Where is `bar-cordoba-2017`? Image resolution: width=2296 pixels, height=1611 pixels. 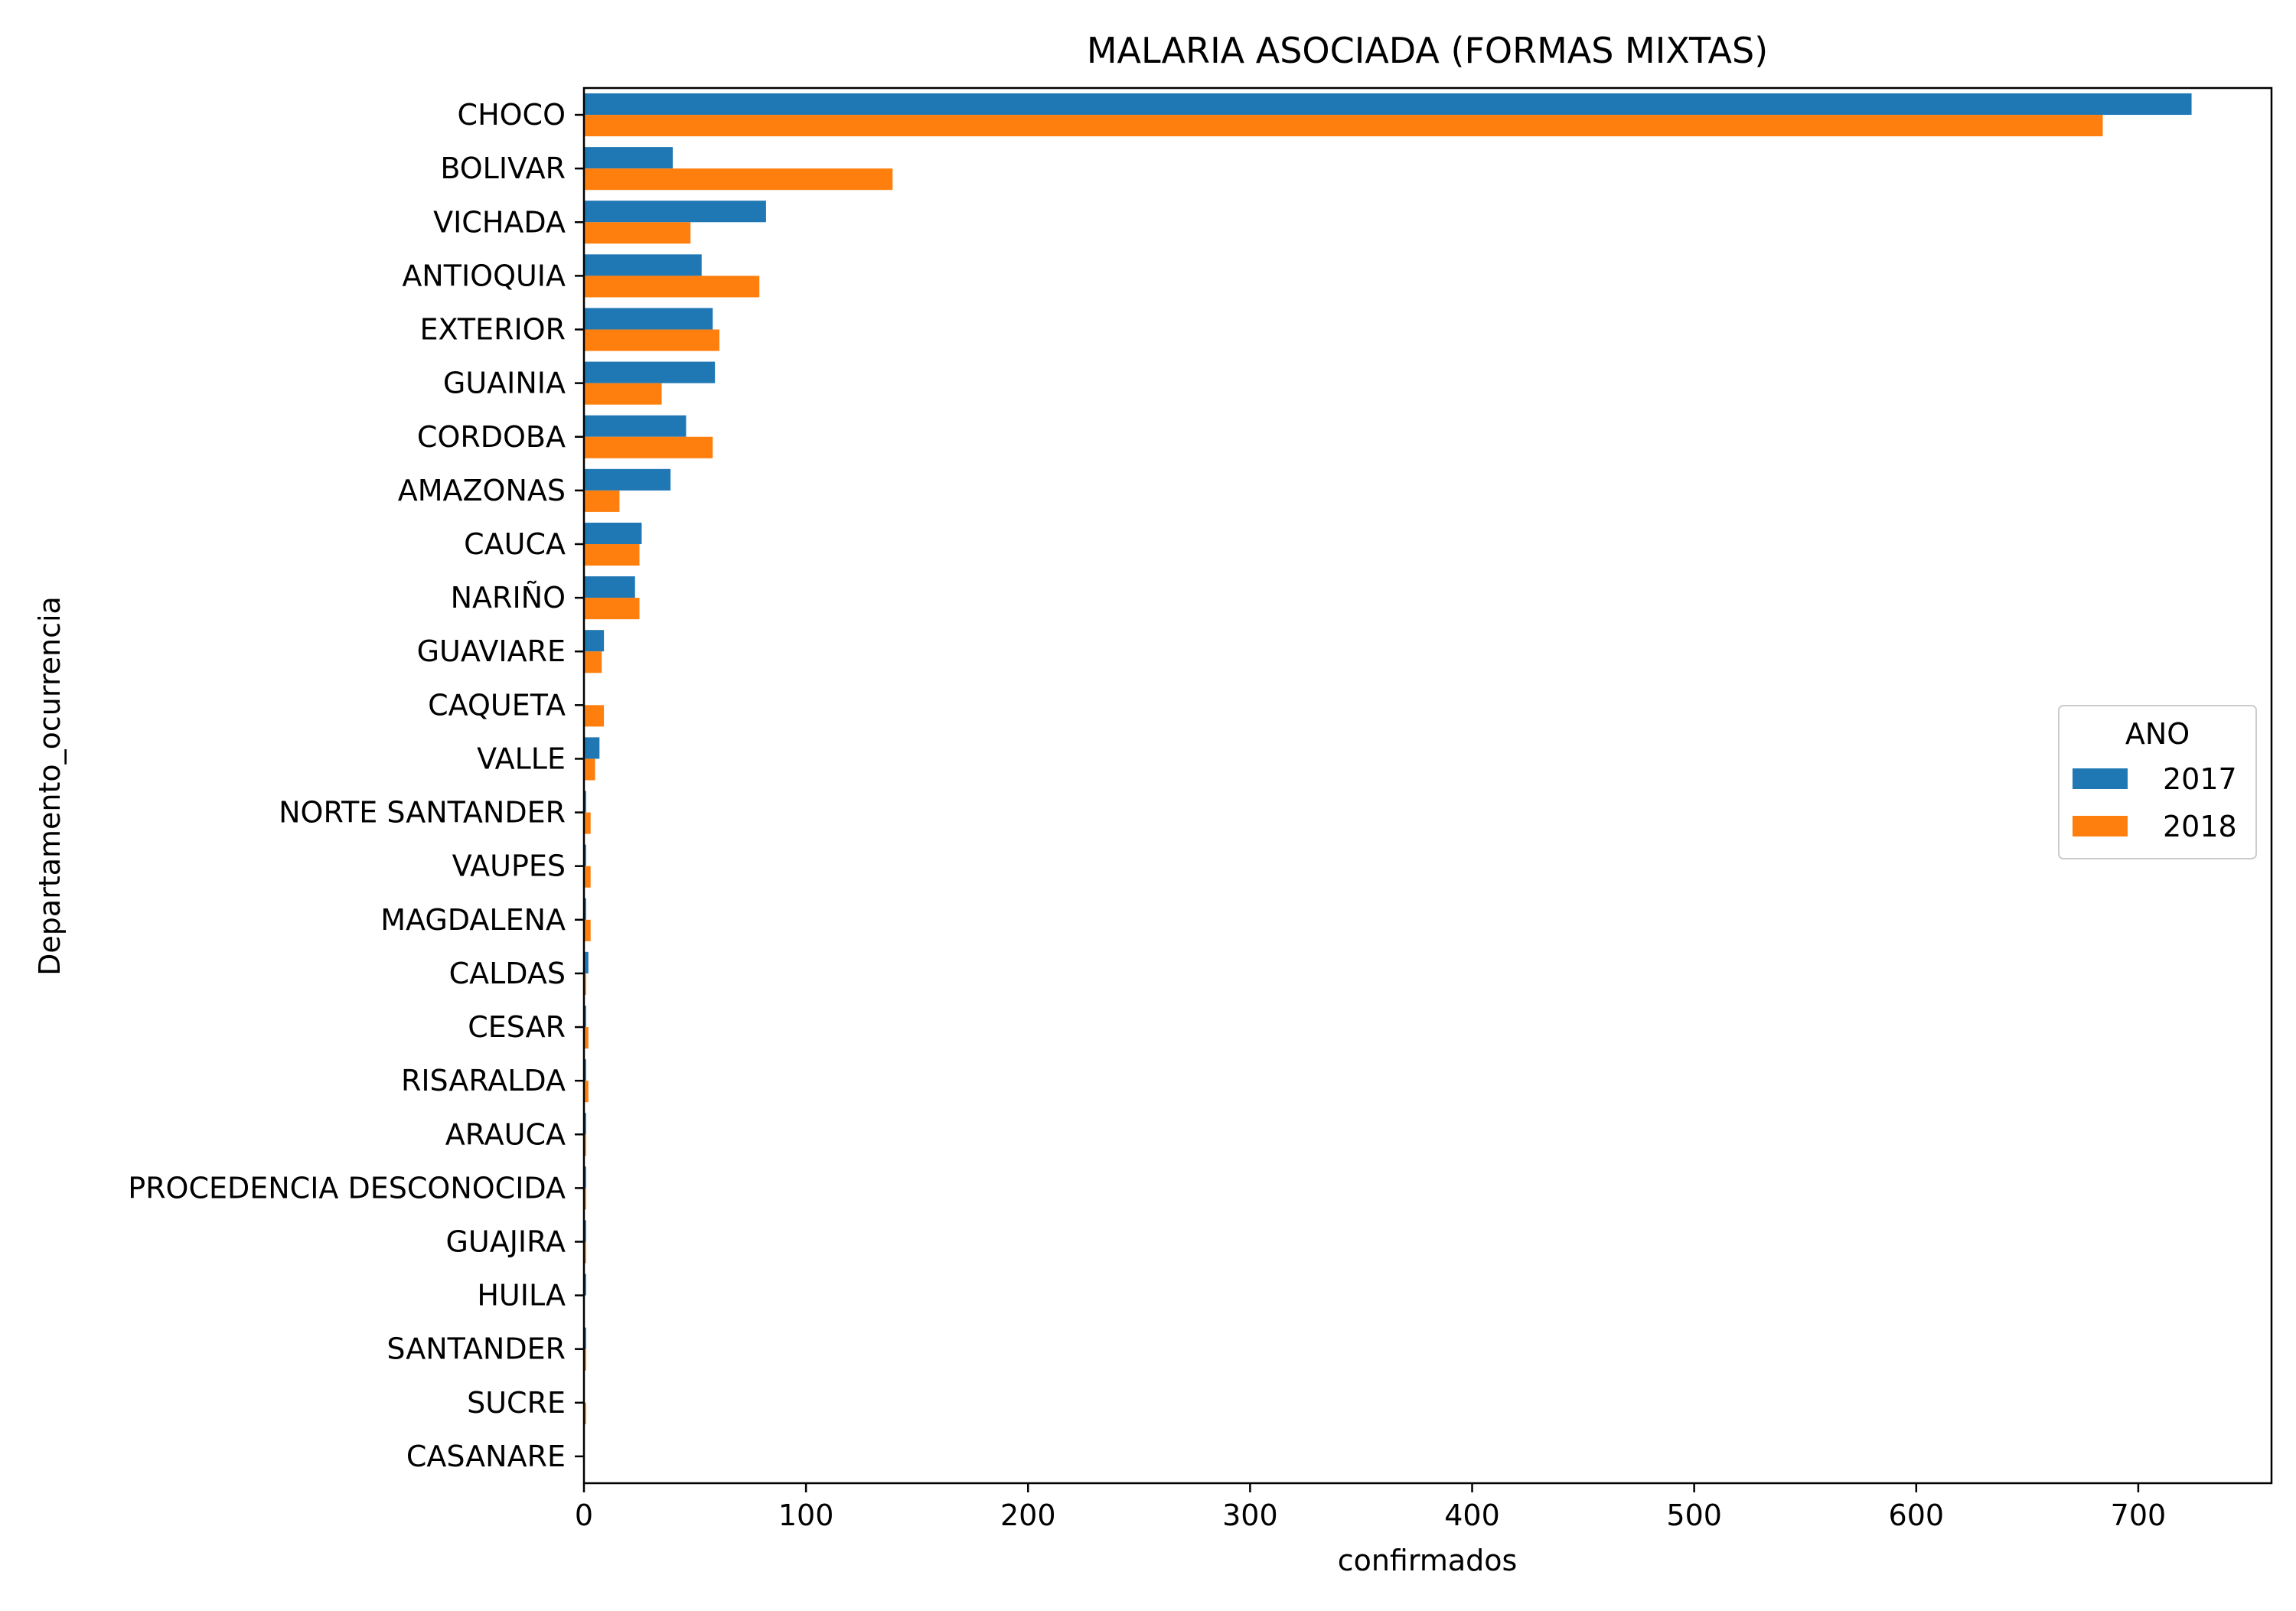
bar-cordoba-2017 is located at coordinates (635, 426).